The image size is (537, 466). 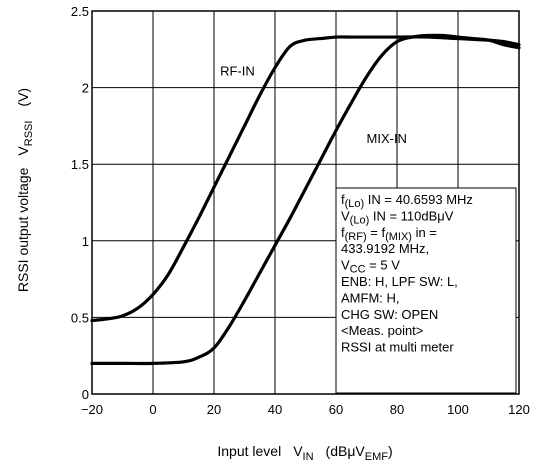 What do you see at coordinates (397, 409) in the screenshot?
I see `x-tick-label: 80` at bounding box center [397, 409].